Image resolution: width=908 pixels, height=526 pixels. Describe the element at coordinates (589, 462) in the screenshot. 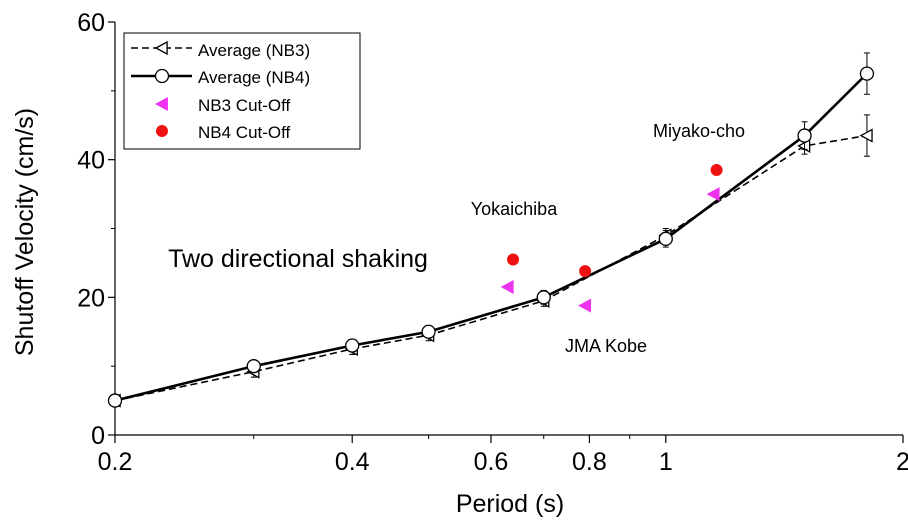

I see `x-tick-label: 0.8` at that location.